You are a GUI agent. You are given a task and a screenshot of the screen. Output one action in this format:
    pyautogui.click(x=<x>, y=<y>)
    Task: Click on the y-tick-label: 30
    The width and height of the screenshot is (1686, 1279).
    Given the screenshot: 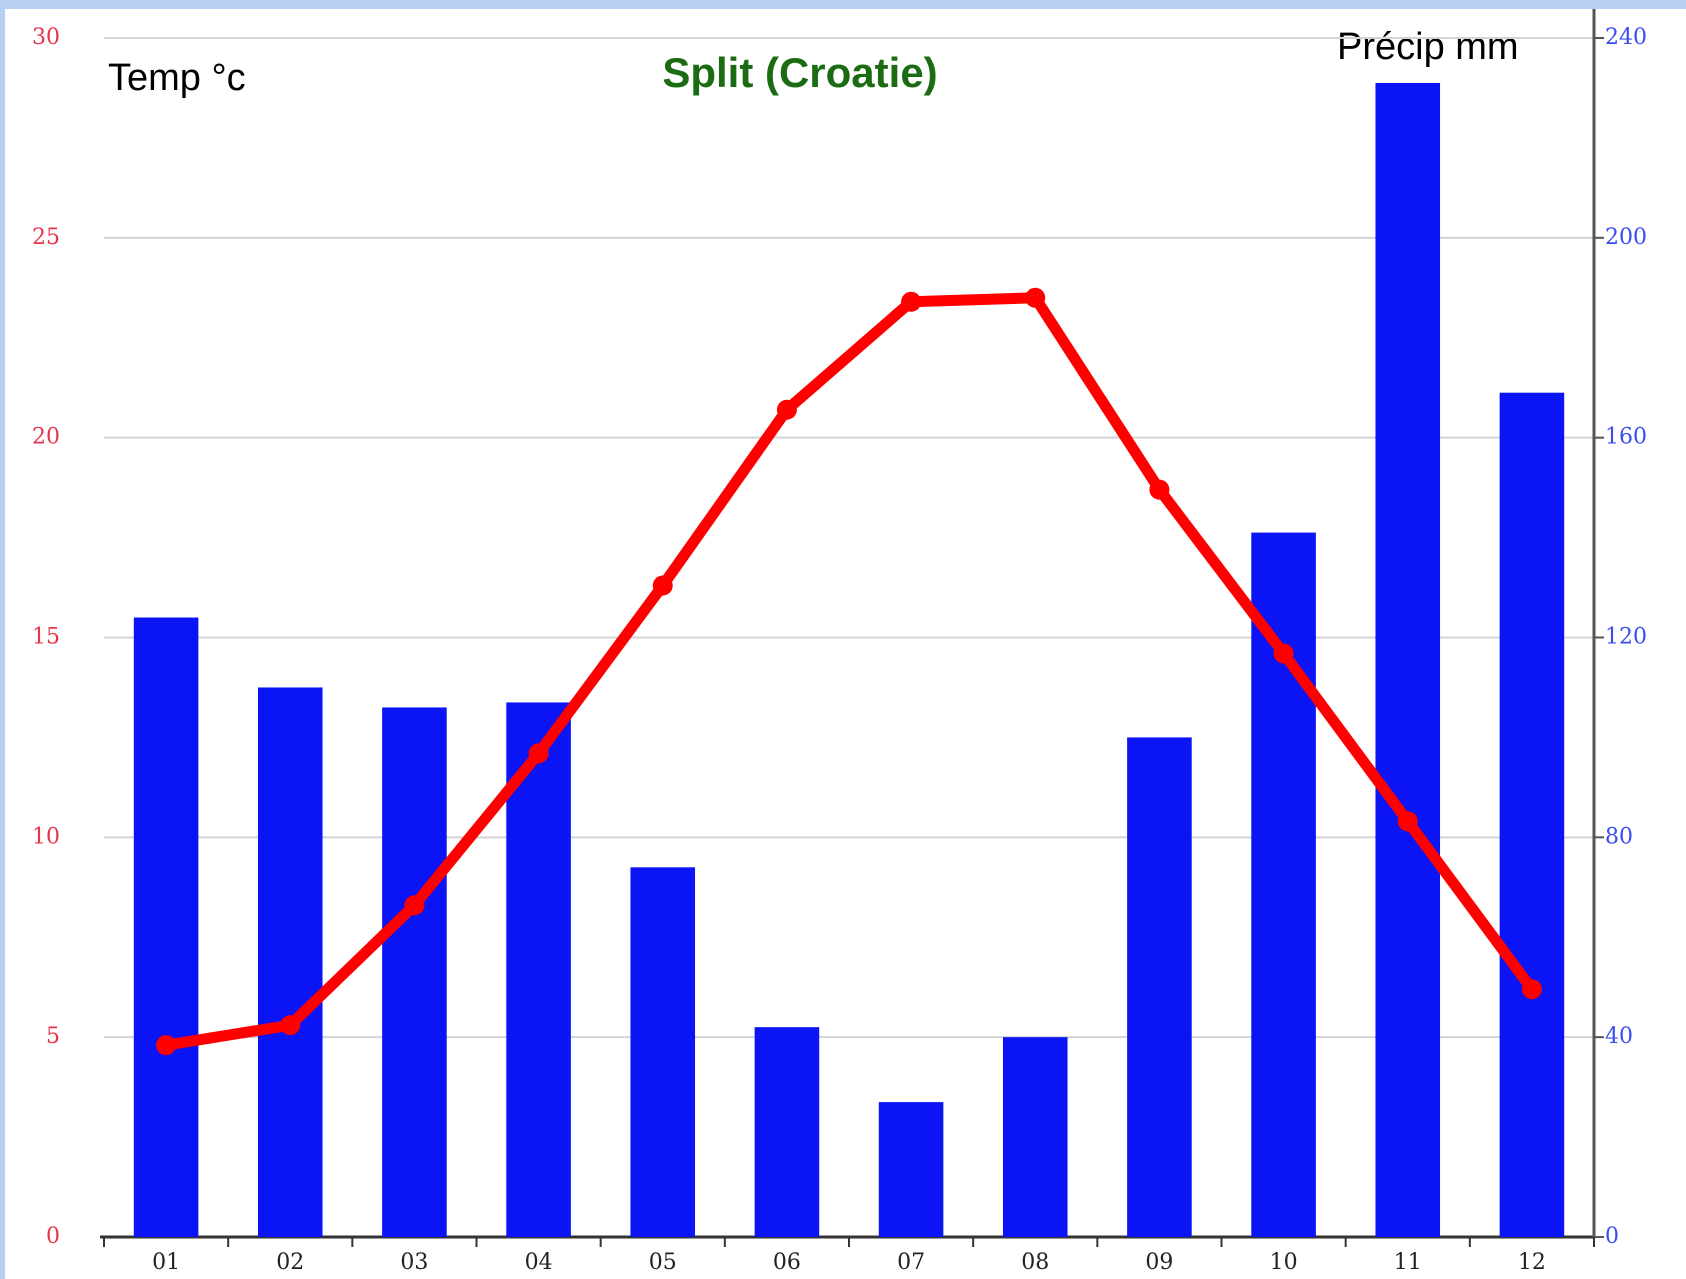 What is the action you would take?
    pyautogui.click(x=46, y=37)
    